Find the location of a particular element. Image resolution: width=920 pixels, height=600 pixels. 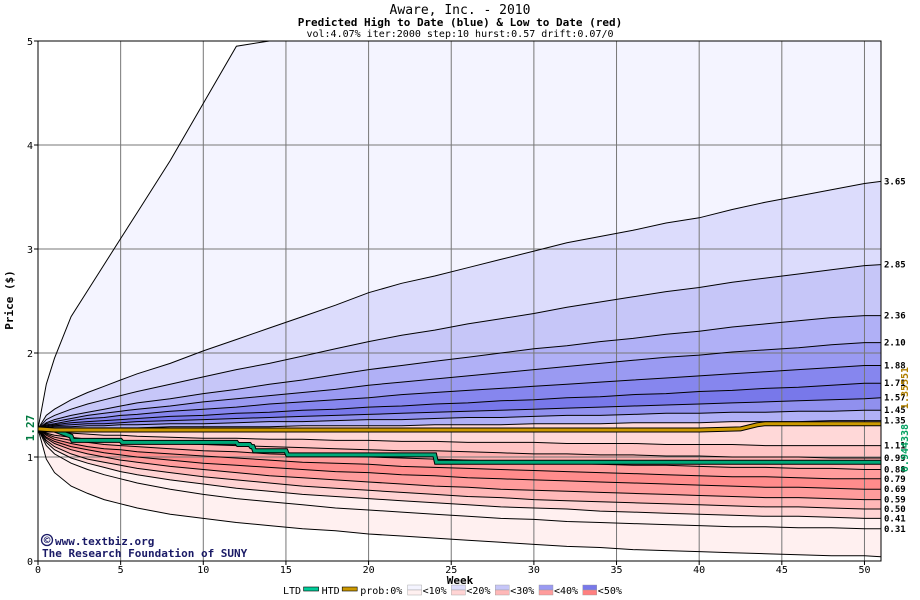

right-axis-htd-value: 1.35551 is located at coordinates (905, 388).